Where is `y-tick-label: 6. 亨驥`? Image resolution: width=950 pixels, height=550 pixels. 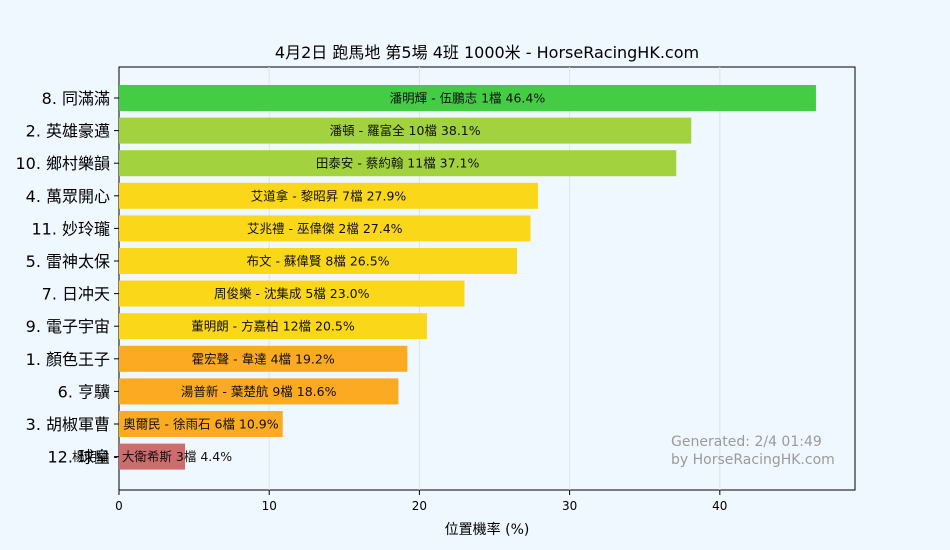
y-tick-label: 6. 亨驥 is located at coordinates (84, 391).